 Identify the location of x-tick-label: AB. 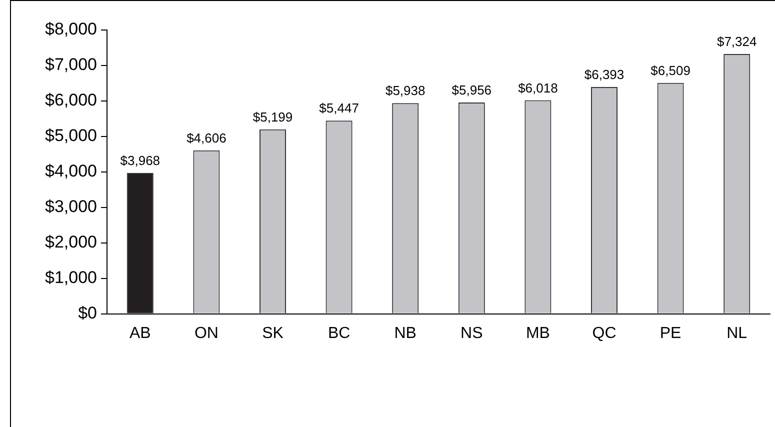
(140, 333).